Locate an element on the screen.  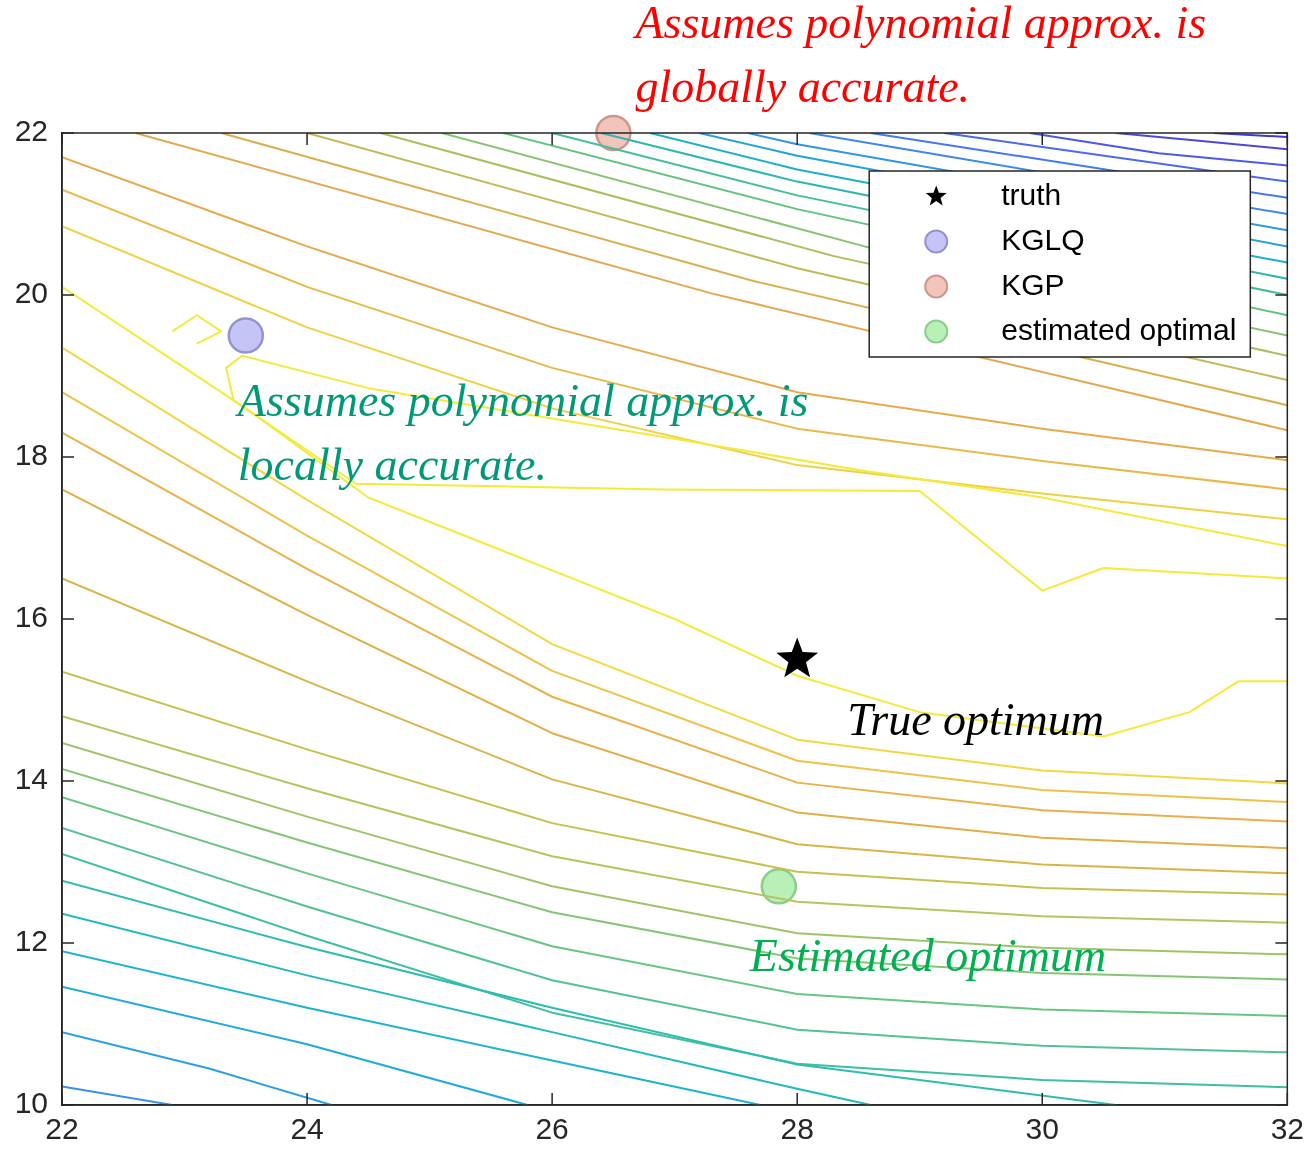
x-tick-label: 24 is located at coordinates (307, 1129).